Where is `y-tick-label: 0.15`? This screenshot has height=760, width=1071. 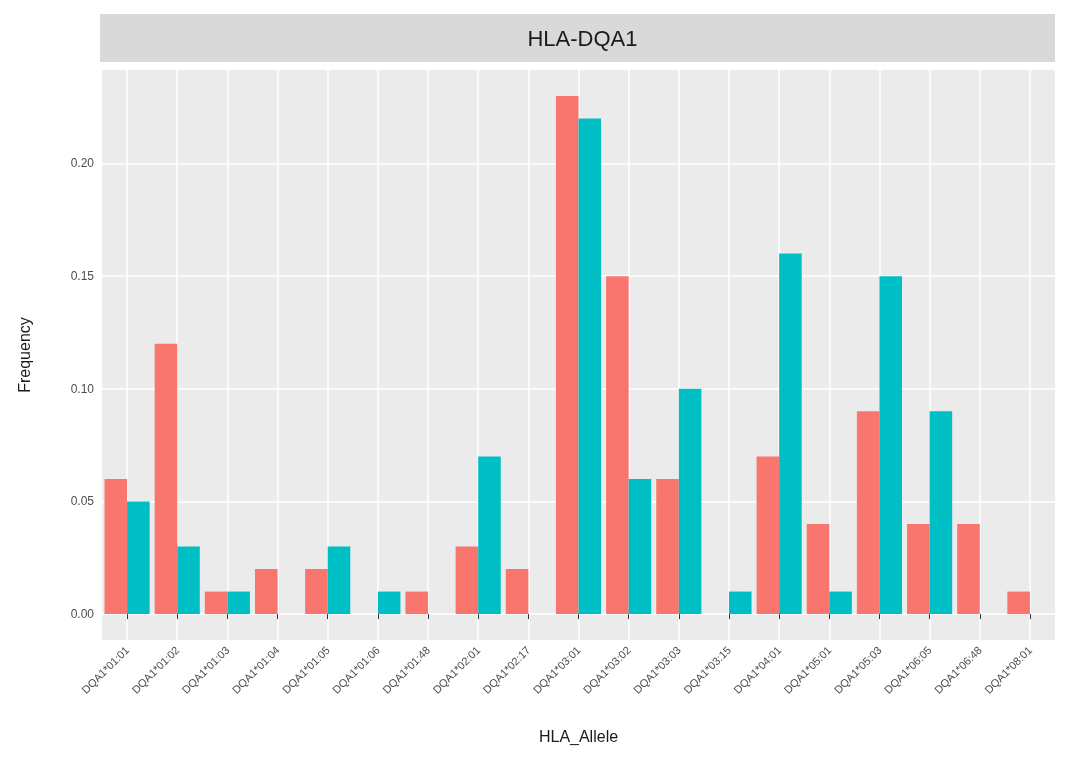 y-tick-label: 0.15 is located at coordinates (82, 276).